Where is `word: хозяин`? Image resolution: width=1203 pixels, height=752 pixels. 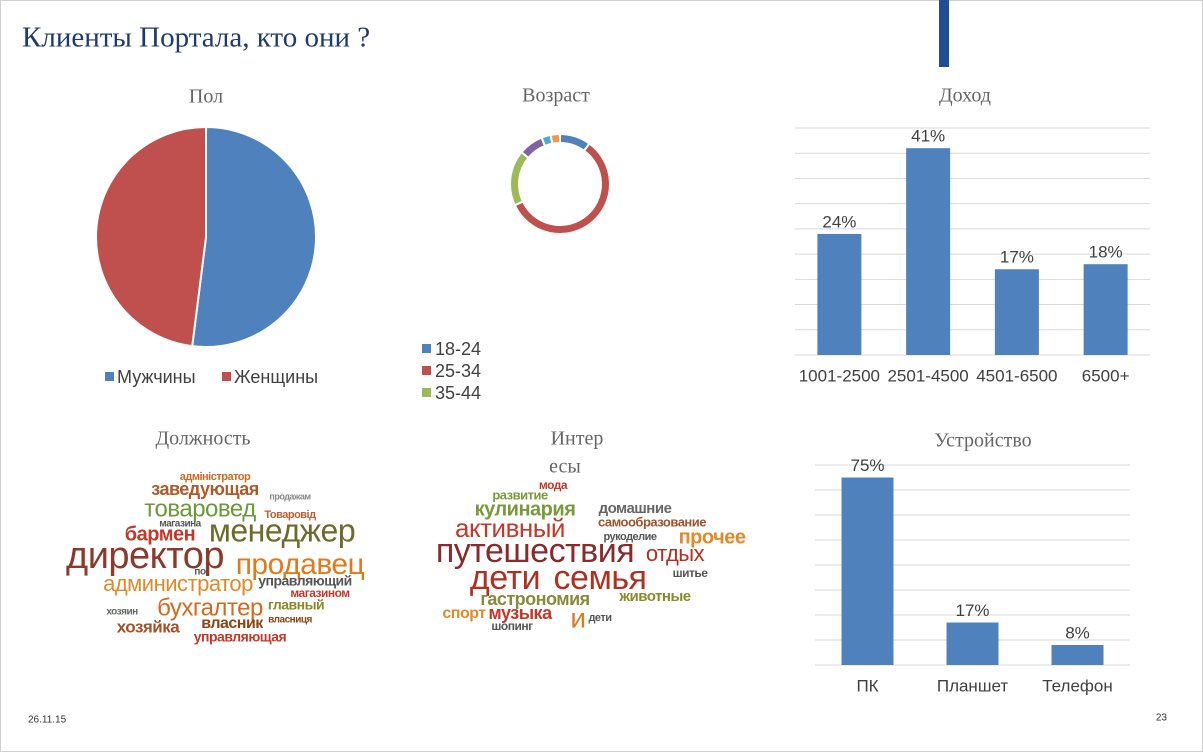
word: хозяин is located at coordinates (122, 612).